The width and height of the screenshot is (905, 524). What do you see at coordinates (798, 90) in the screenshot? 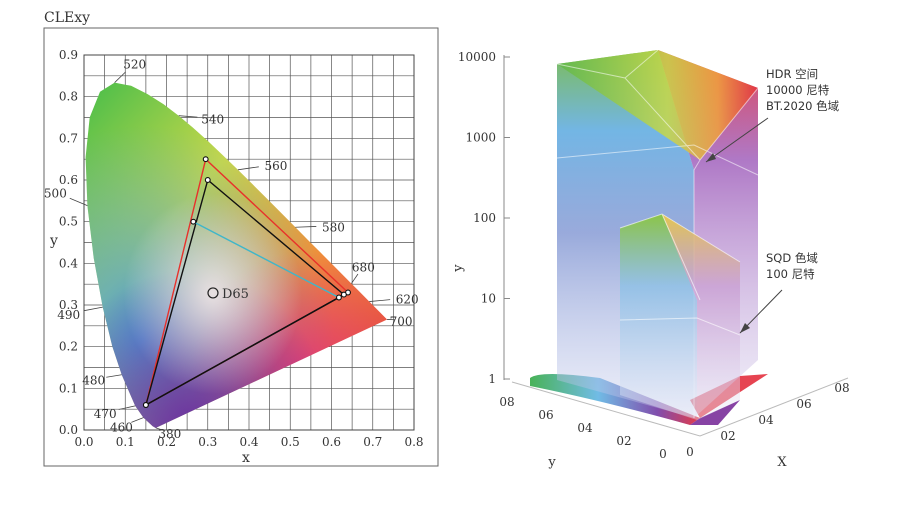
I see `annotation-hdr-line2: 10000 尼特` at bounding box center [798, 90].